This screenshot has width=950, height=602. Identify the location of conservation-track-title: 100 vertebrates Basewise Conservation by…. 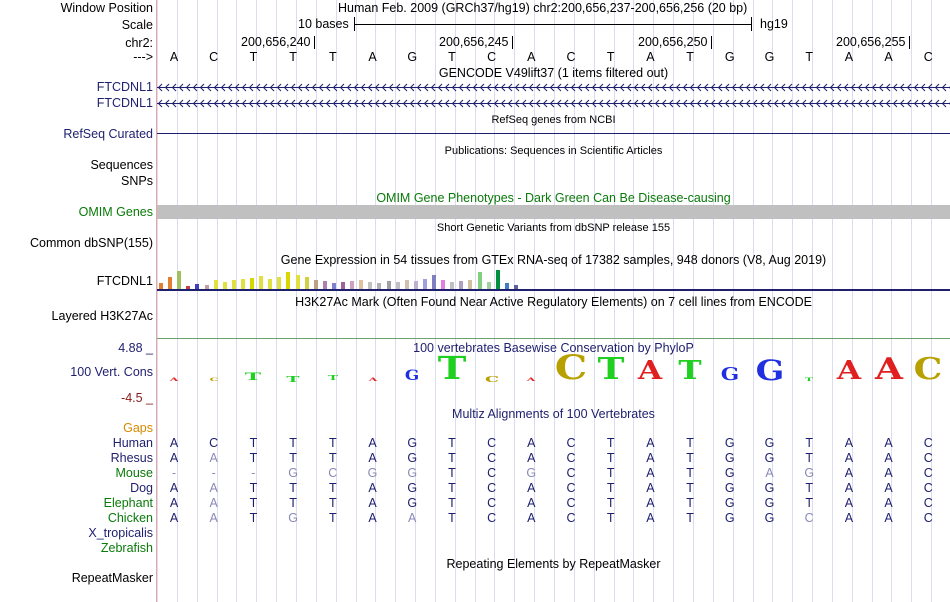
(553, 348).